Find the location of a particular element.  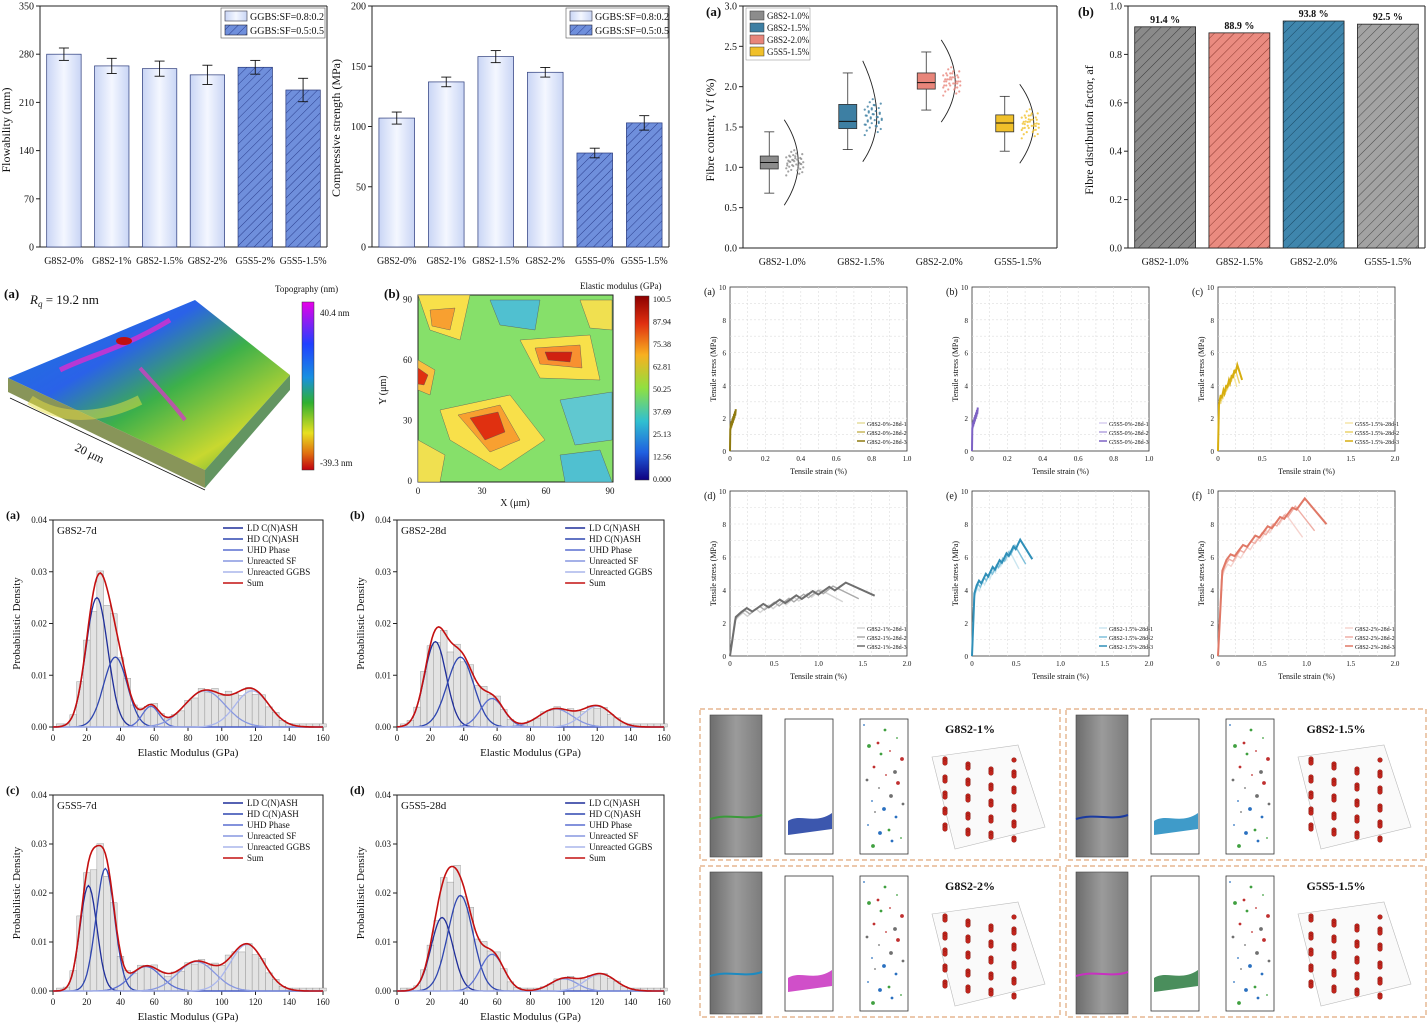

afm-colorbar-title: Topography (nm) is located at coordinates (306, 289).